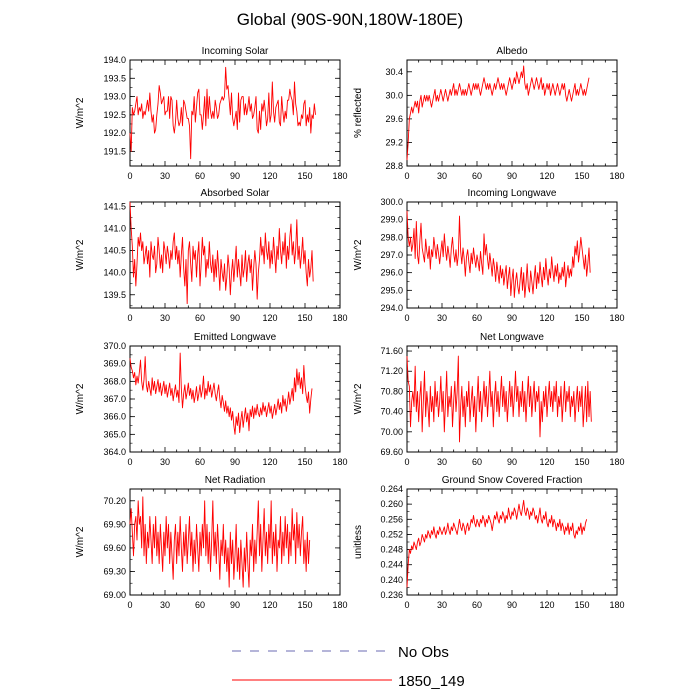 The width and height of the screenshot is (700, 700). I want to click on y-tick-label: 0.260, so click(391, 504).